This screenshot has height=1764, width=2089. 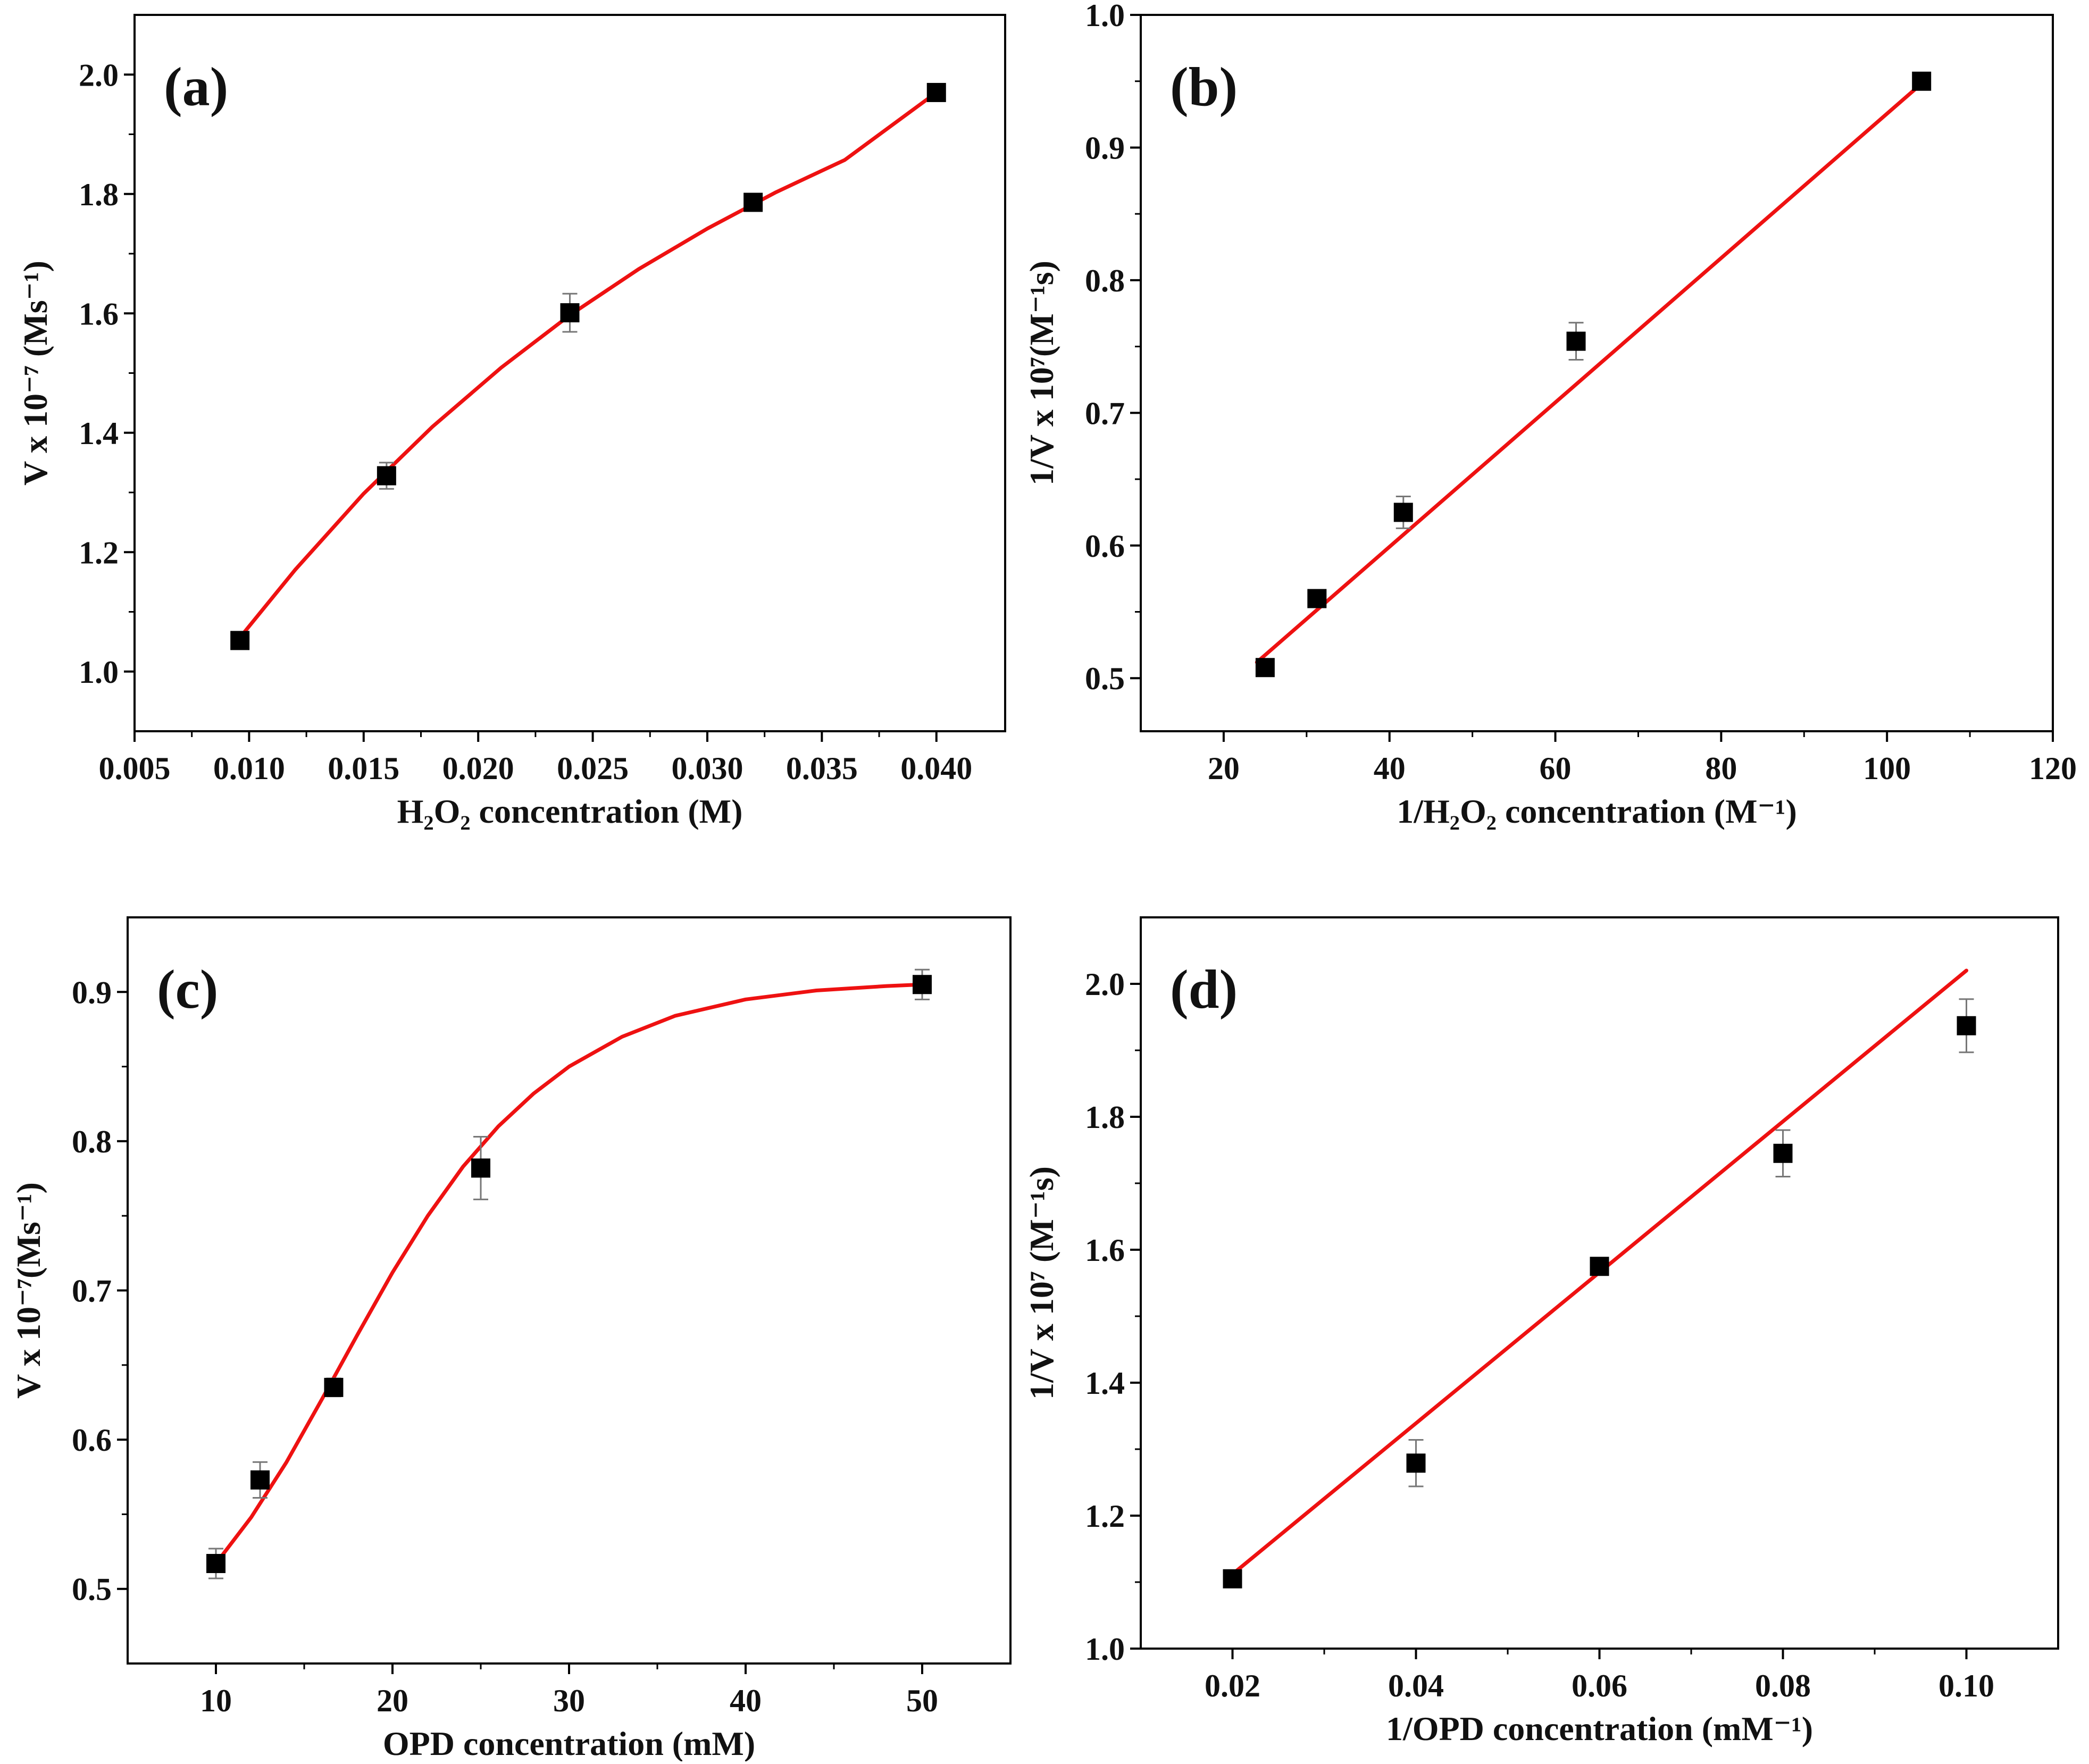 What do you see at coordinates (570, 811) in the screenshot?
I see `x-axis-title: H₂O₂ concentration (M)` at bounding box center [570, 811].